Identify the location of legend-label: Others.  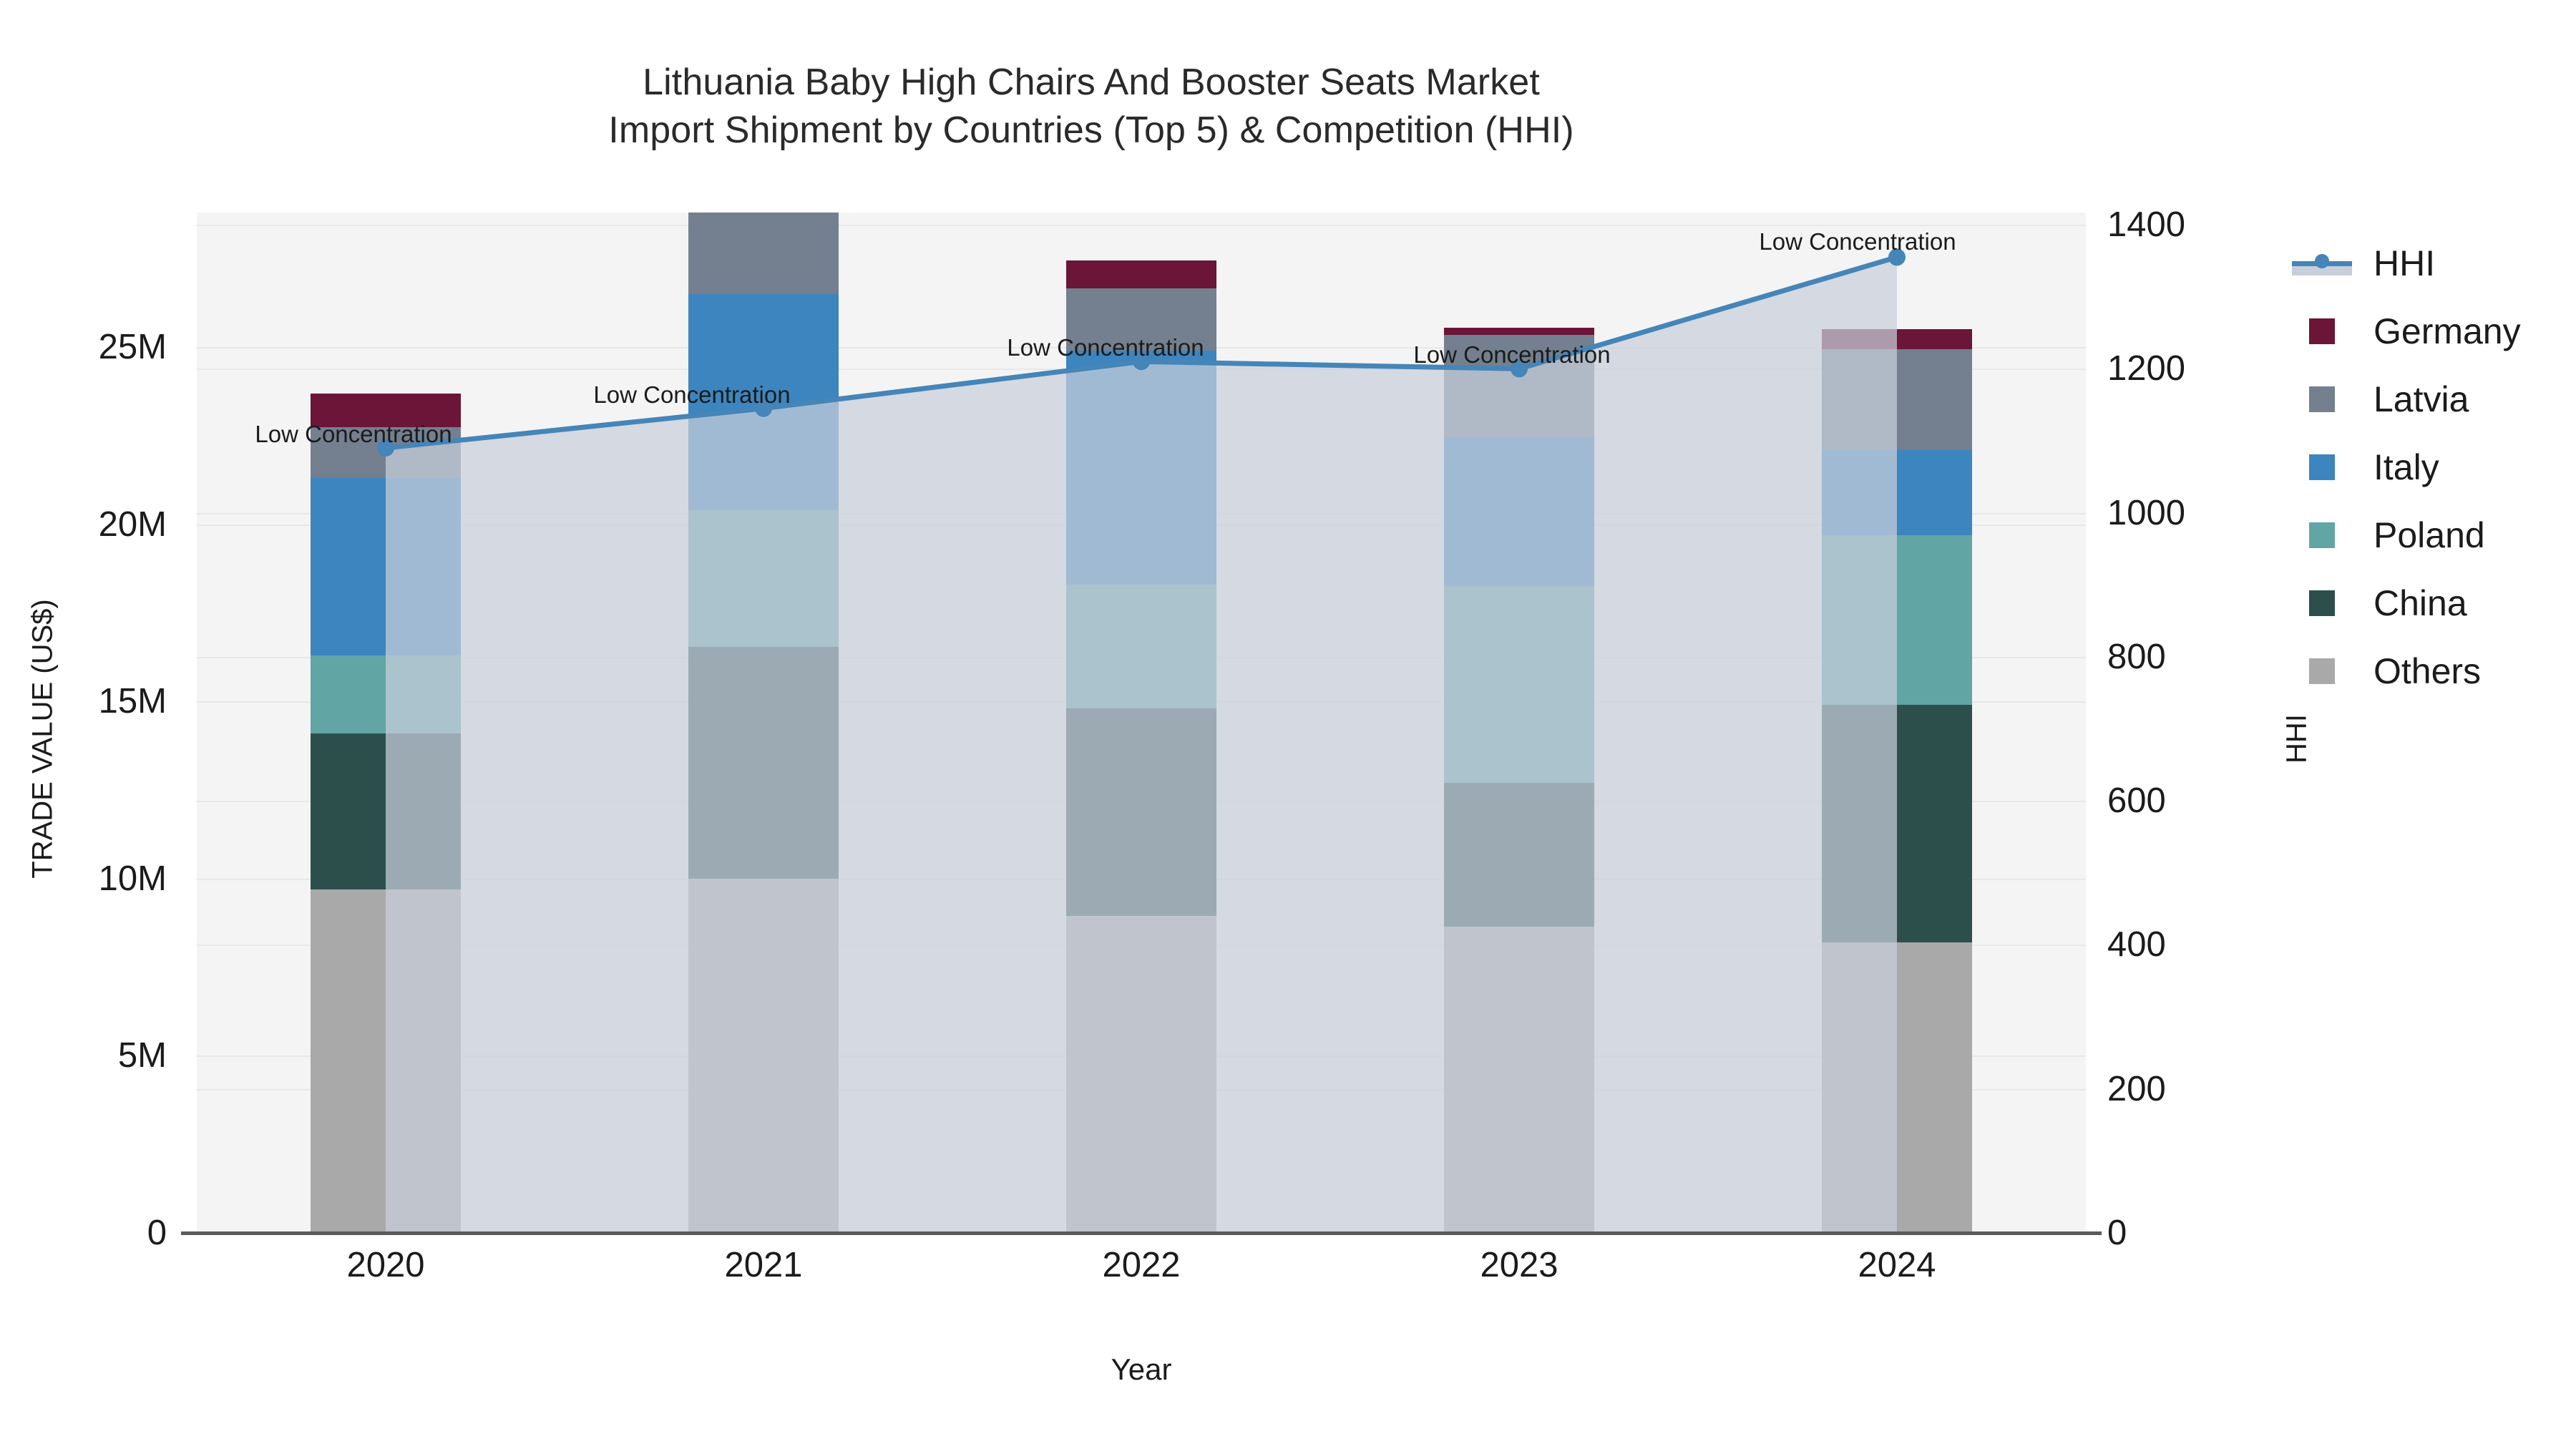
(2427, 670).